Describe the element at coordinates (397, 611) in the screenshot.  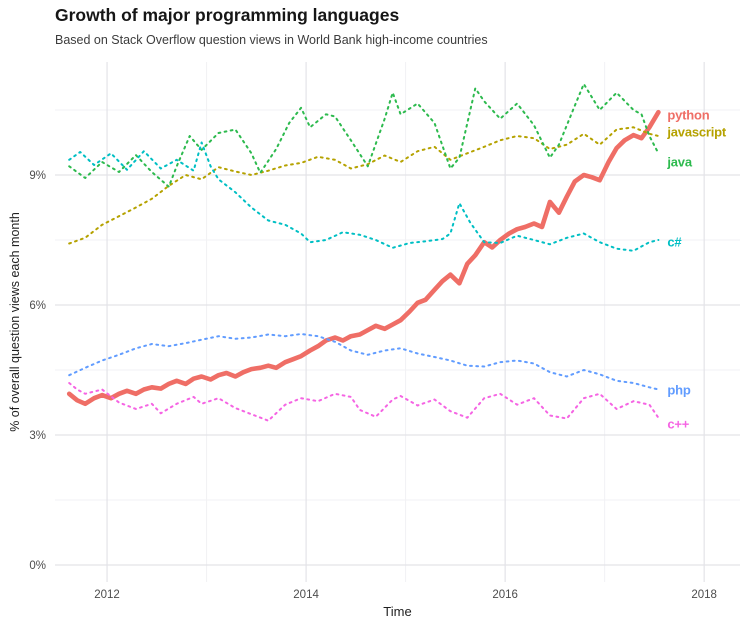
I see `x-axis-title: Time` at that location.